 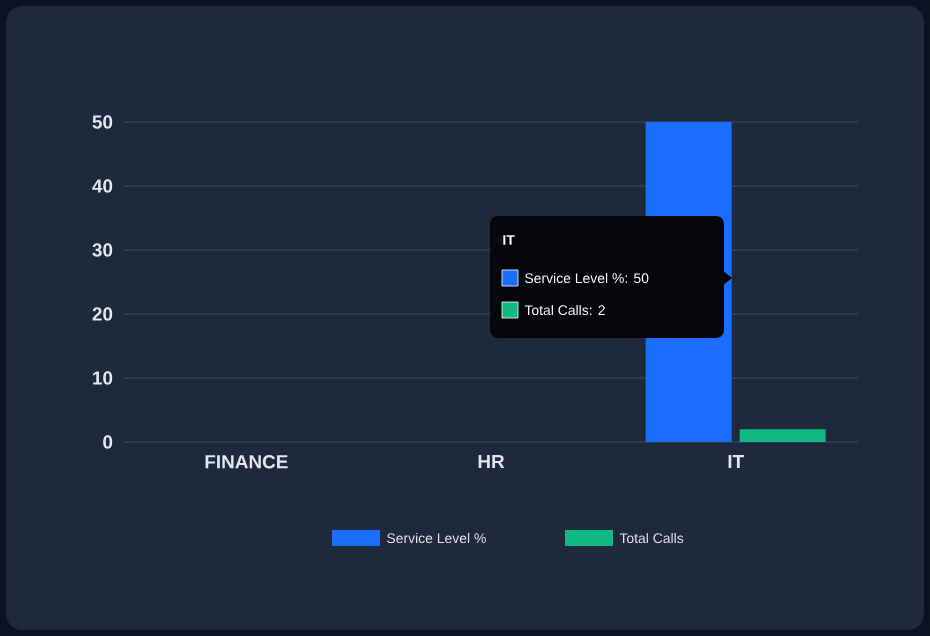 What do you see at coordinates (108, 442) in the screenshot?
I see `y-tick-label: 0` at bounding box center [108, 442].